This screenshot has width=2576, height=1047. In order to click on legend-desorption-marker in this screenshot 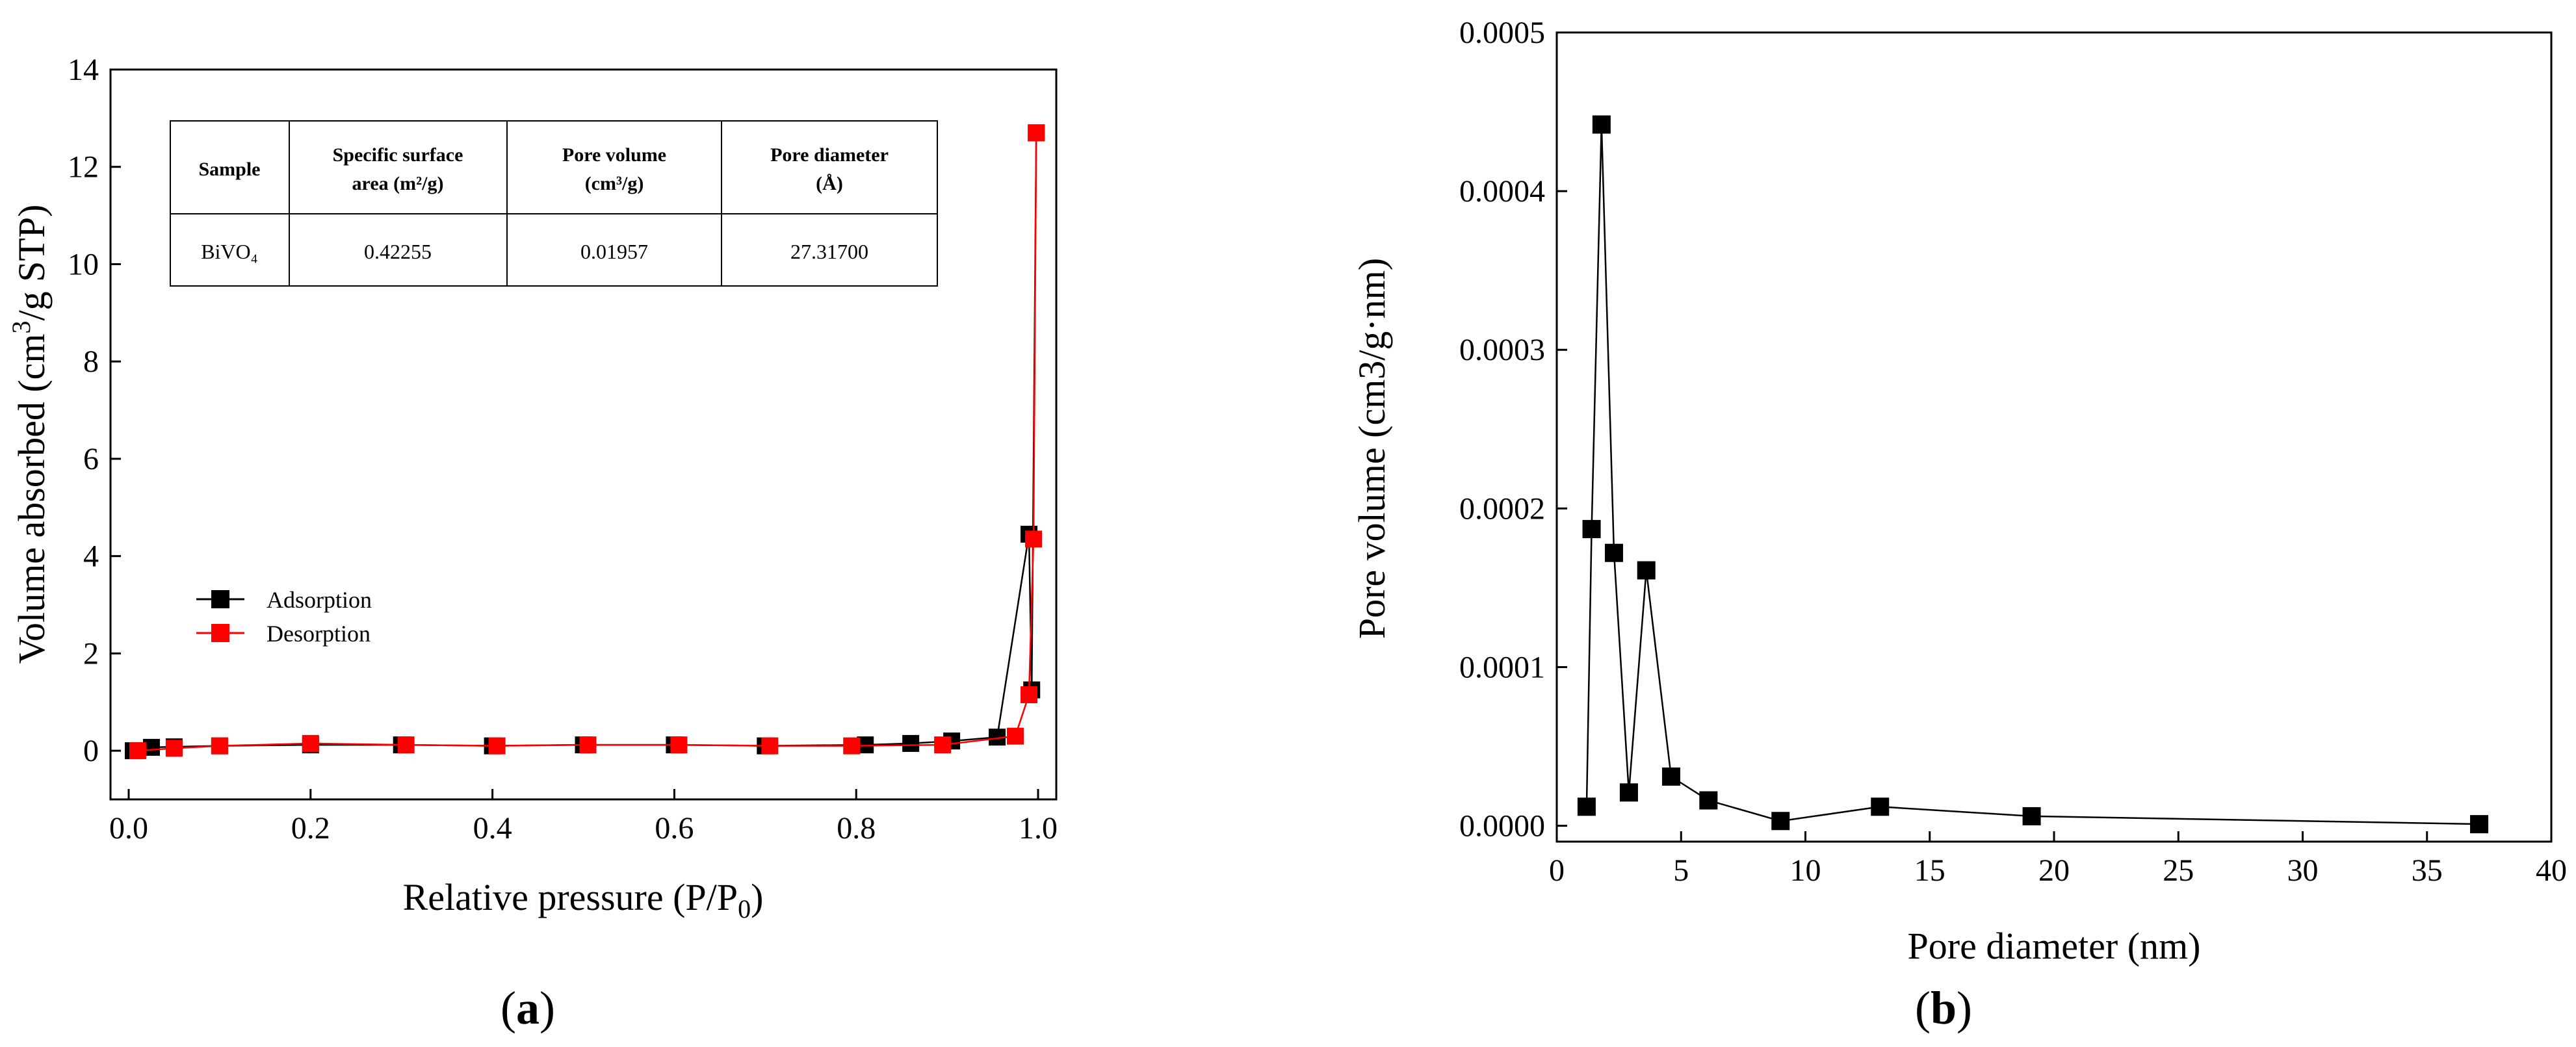, I will do `click(220, 633)`.